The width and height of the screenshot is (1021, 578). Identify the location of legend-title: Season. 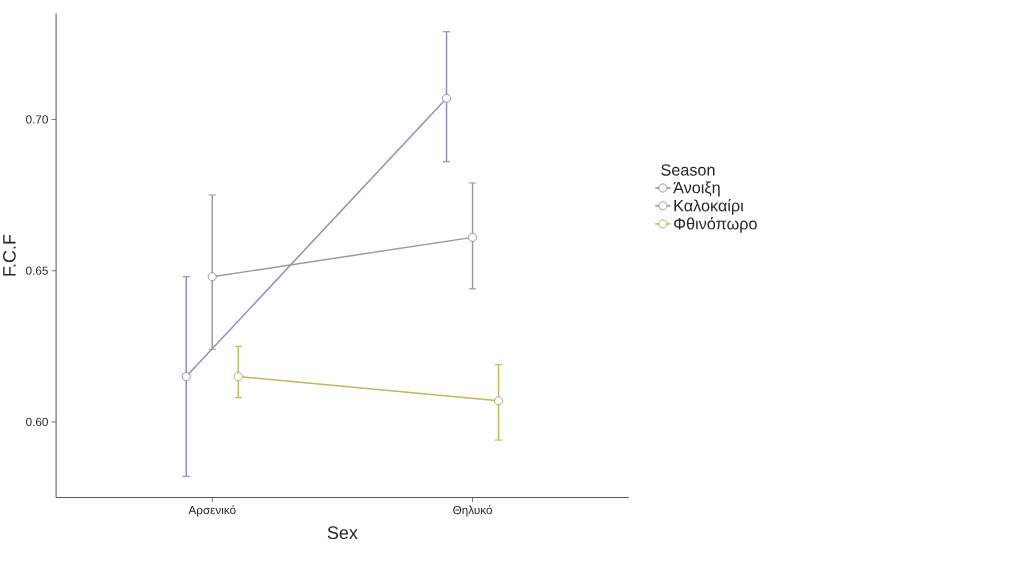
(688, 170).